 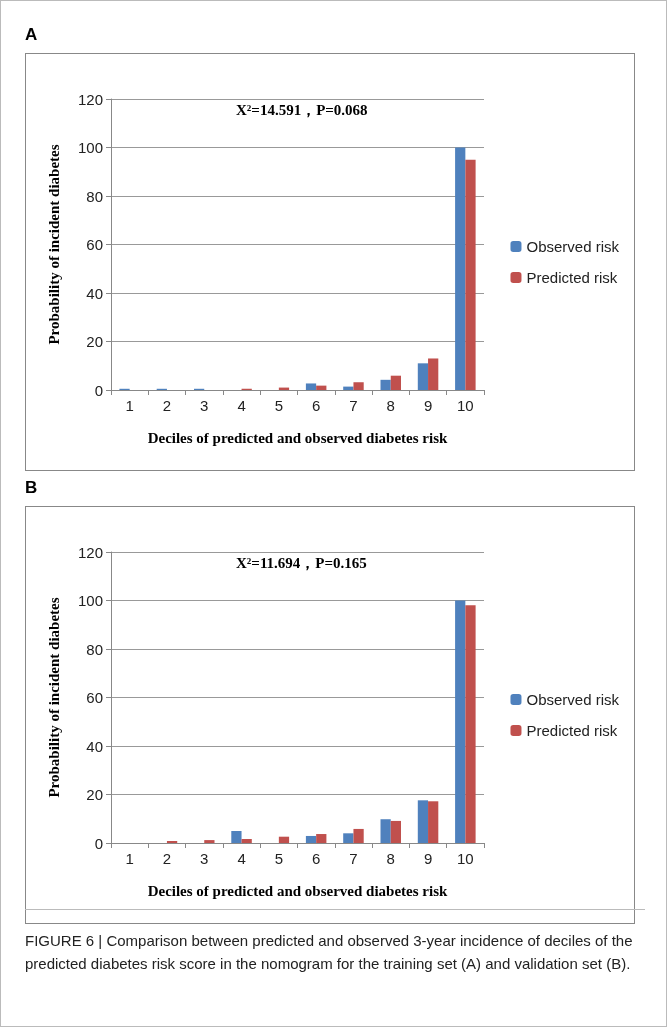 What do you see at coordinates (302, 109) in the screenshot?
I see `annotation: X²=14.591，P=0.068` at bounding box center [302, 109].